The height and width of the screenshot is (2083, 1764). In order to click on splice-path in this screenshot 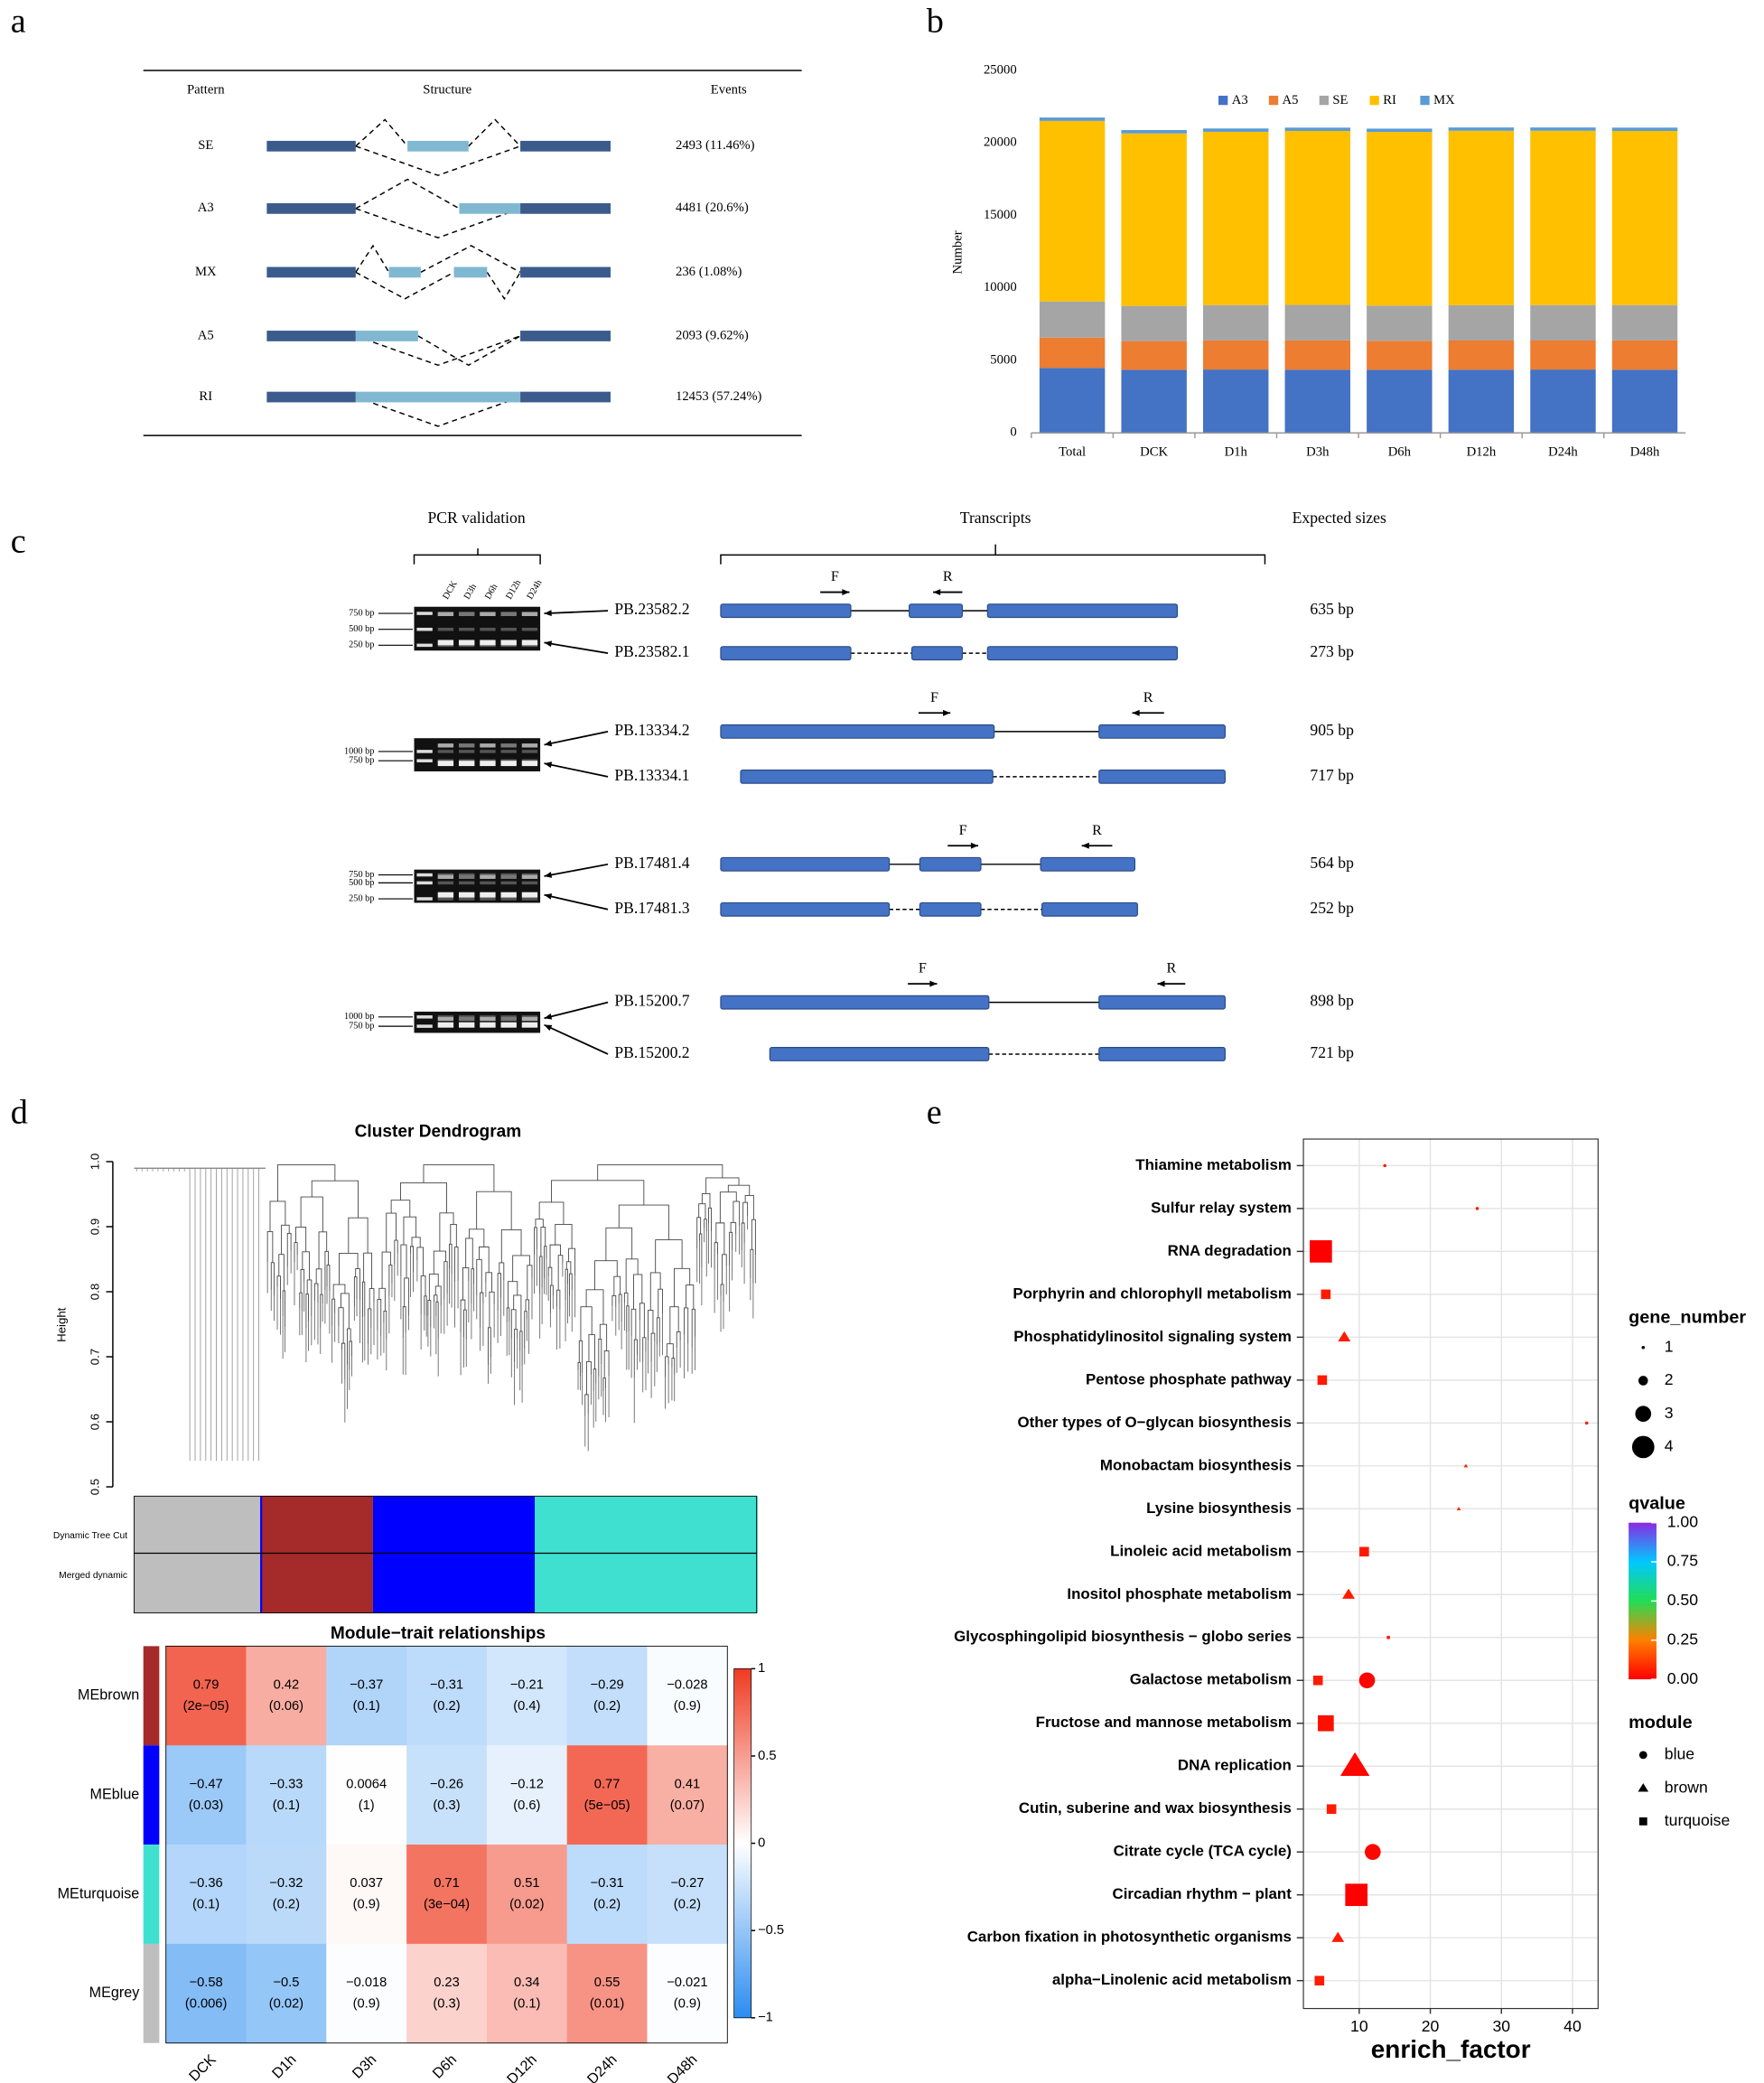, I will do `click(438, 411)`.